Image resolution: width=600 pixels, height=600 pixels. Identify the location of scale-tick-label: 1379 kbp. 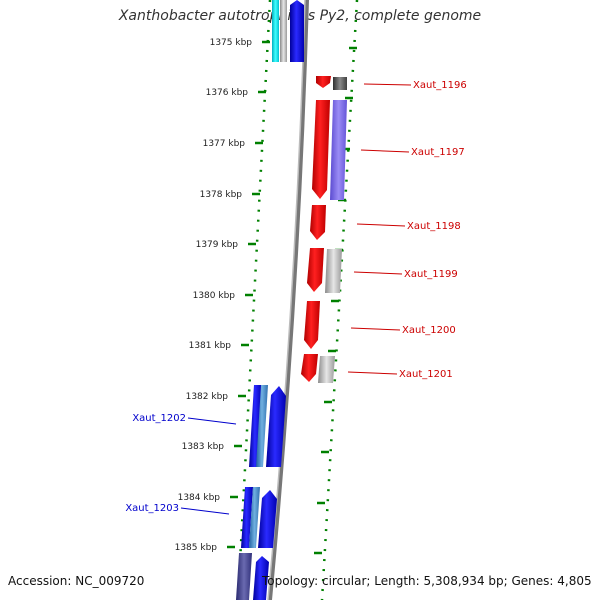
(217, 245).